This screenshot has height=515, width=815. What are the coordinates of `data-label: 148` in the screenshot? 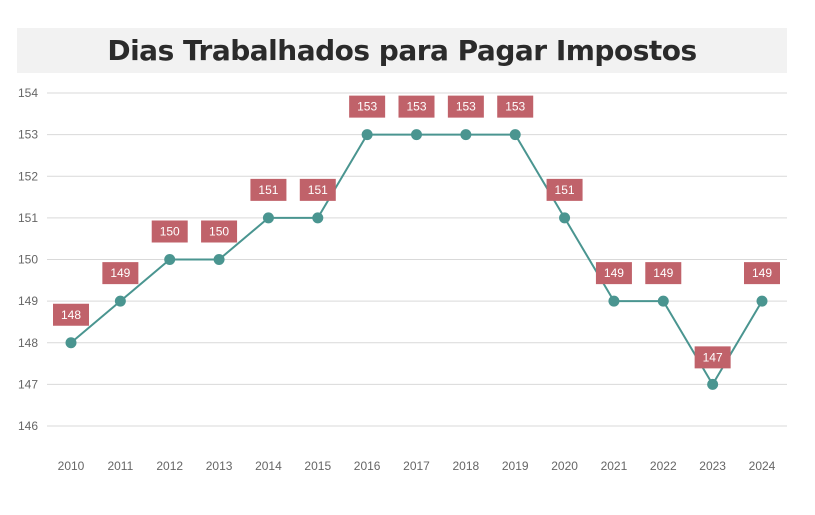 It's located at (71, 315).